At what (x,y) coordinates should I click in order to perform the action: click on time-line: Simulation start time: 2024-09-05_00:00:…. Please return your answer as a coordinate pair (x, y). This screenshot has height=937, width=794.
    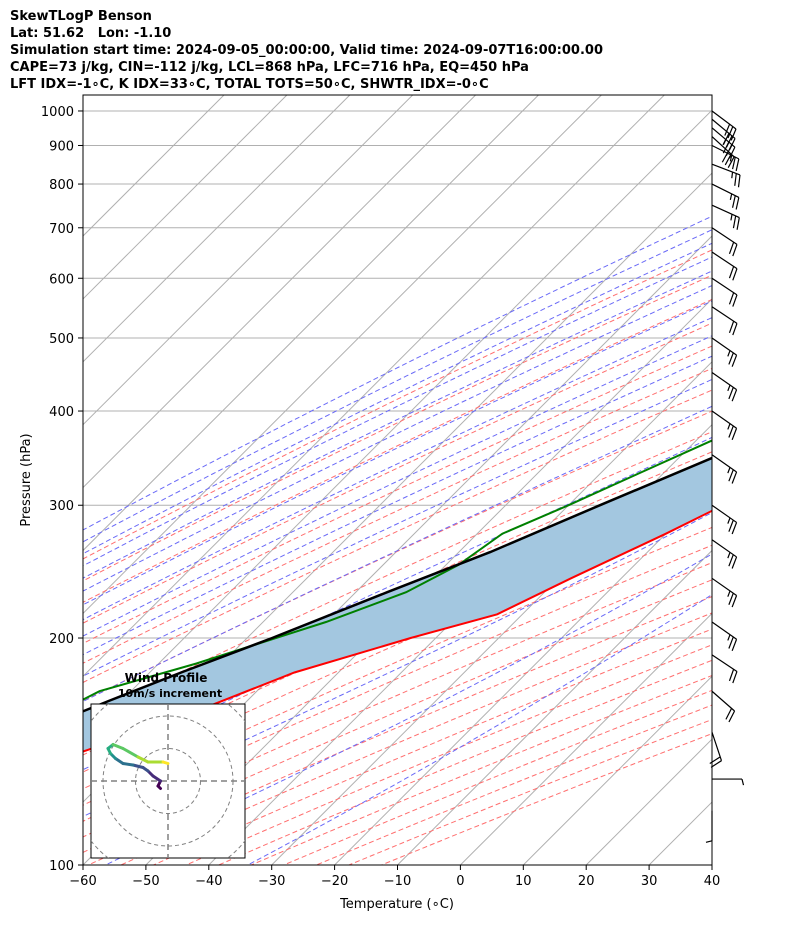
    Looking at the image, I should click on (306, 50).